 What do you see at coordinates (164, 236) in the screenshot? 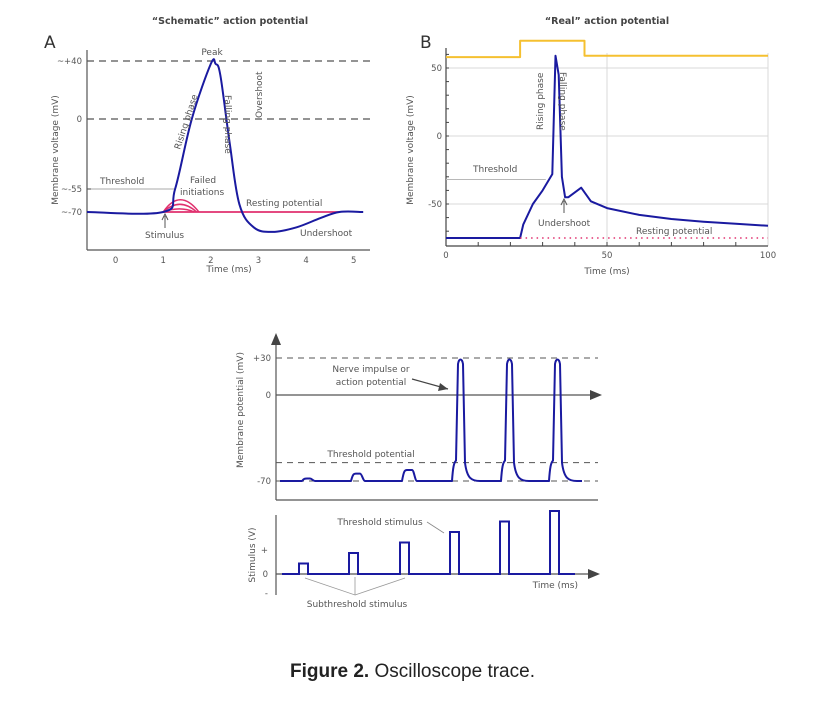
I see `annotation-stimulus: Stimulus` at bounding box center [164, 236].